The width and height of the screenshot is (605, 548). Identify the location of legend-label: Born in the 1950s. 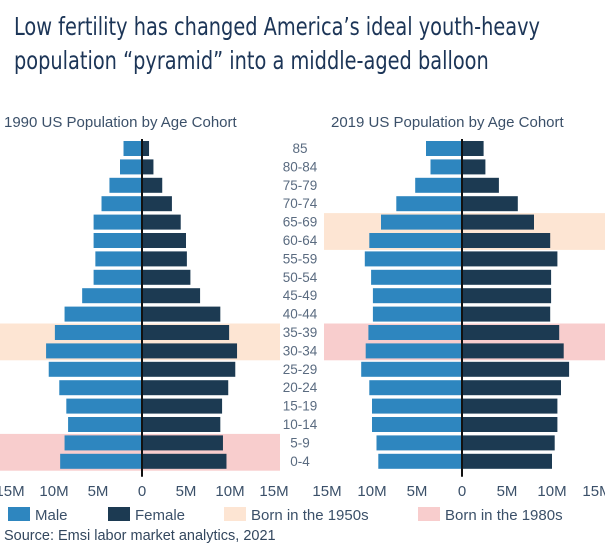
(310, 515).